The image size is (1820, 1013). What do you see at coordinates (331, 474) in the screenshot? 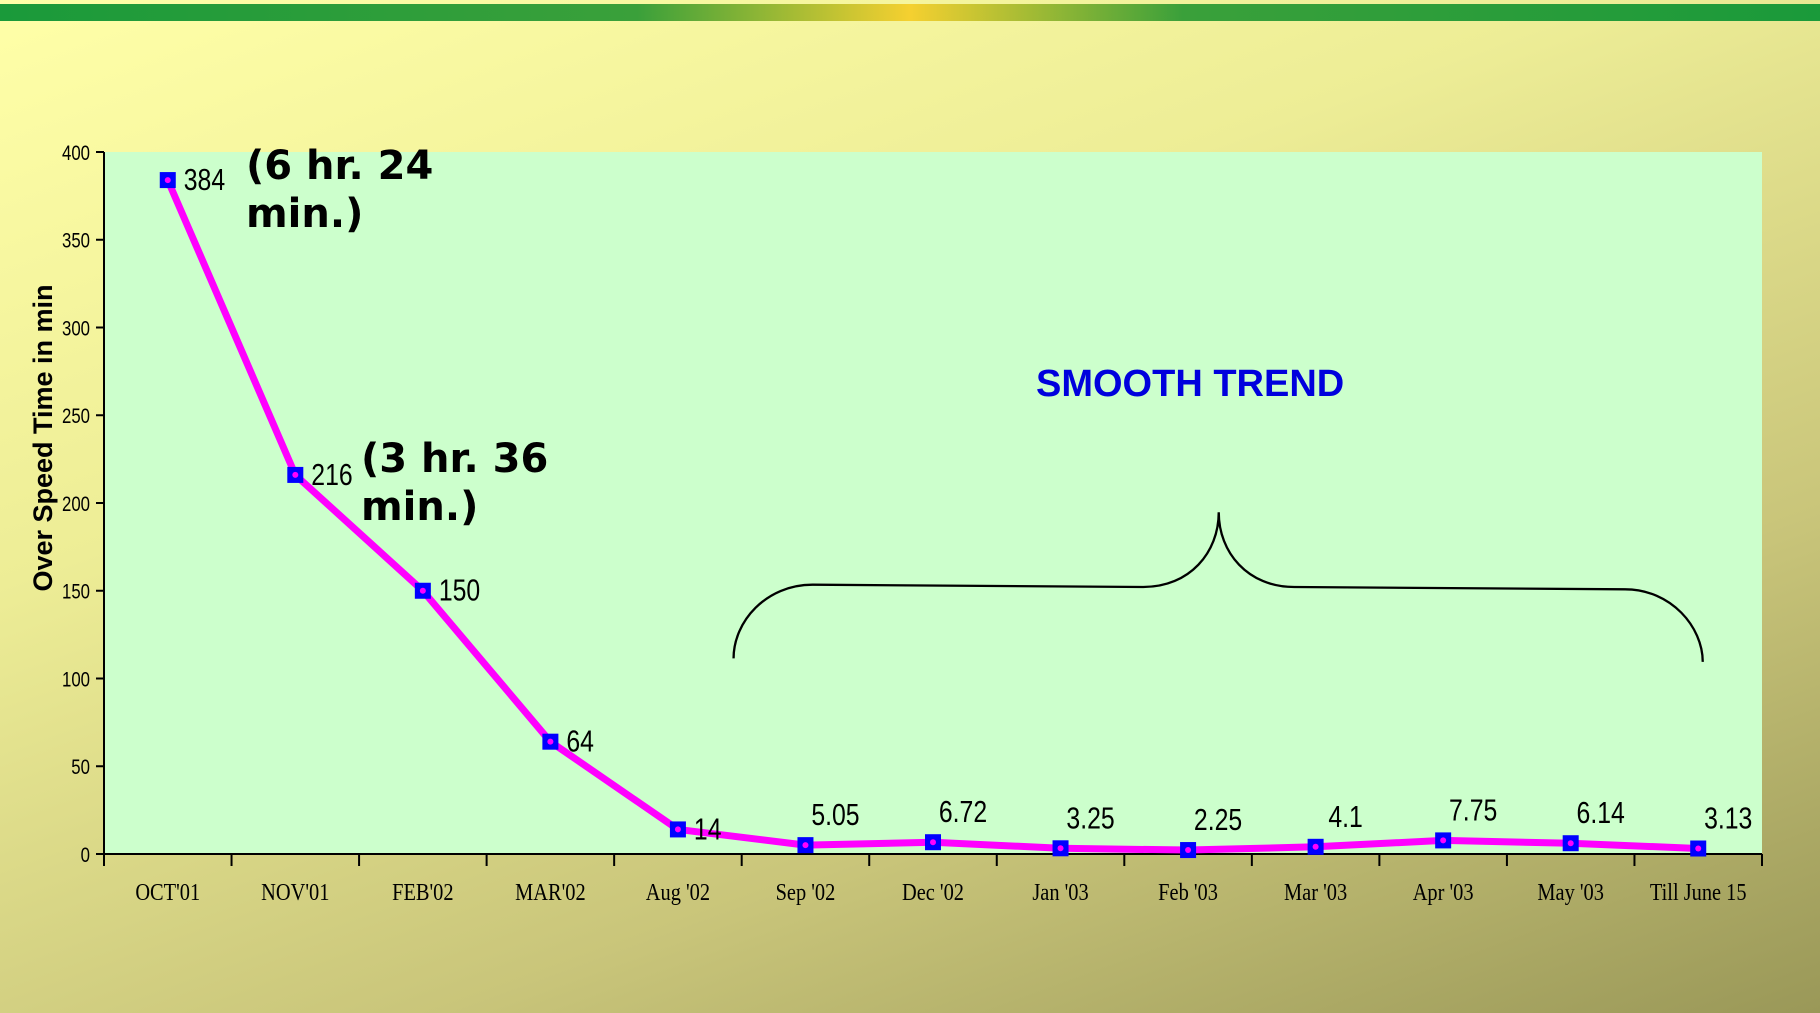
I see `data-label: 216` at bounding box center [331, 474].